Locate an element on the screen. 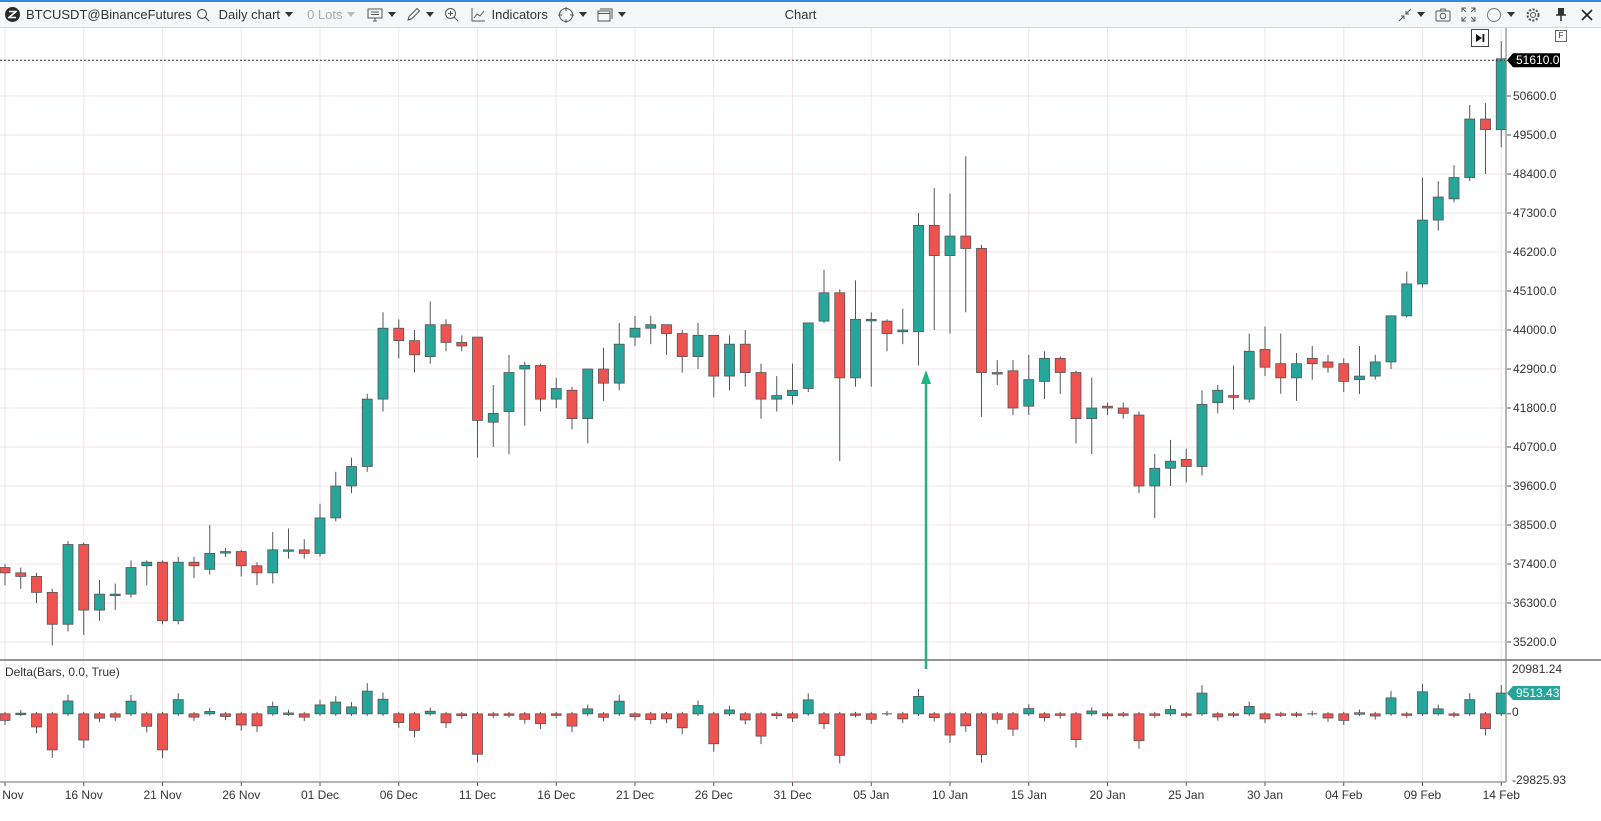 This screenshot has height=821, width=1601. indicators-icon is located at coordinates (478, 14).